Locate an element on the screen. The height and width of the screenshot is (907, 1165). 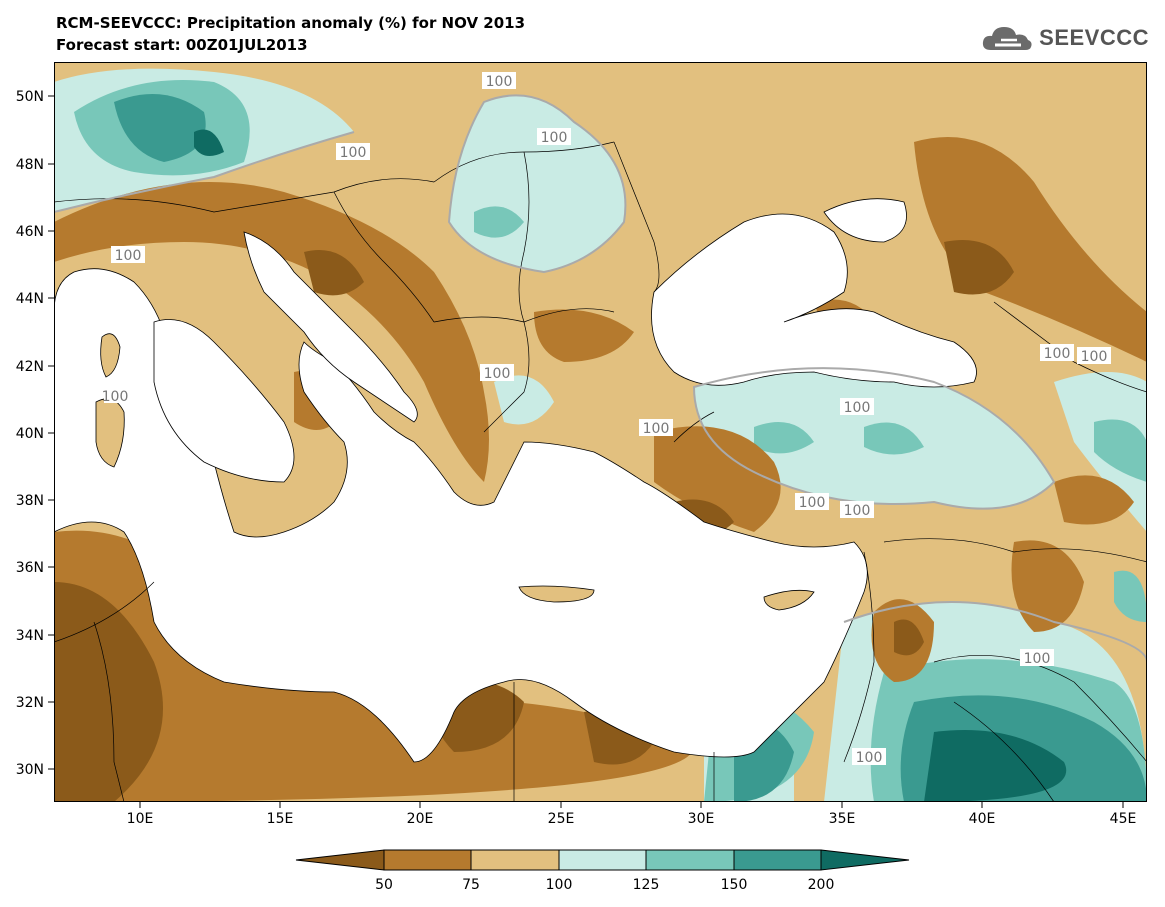
lat-tick: 34N is located at coordinates (35, 636).